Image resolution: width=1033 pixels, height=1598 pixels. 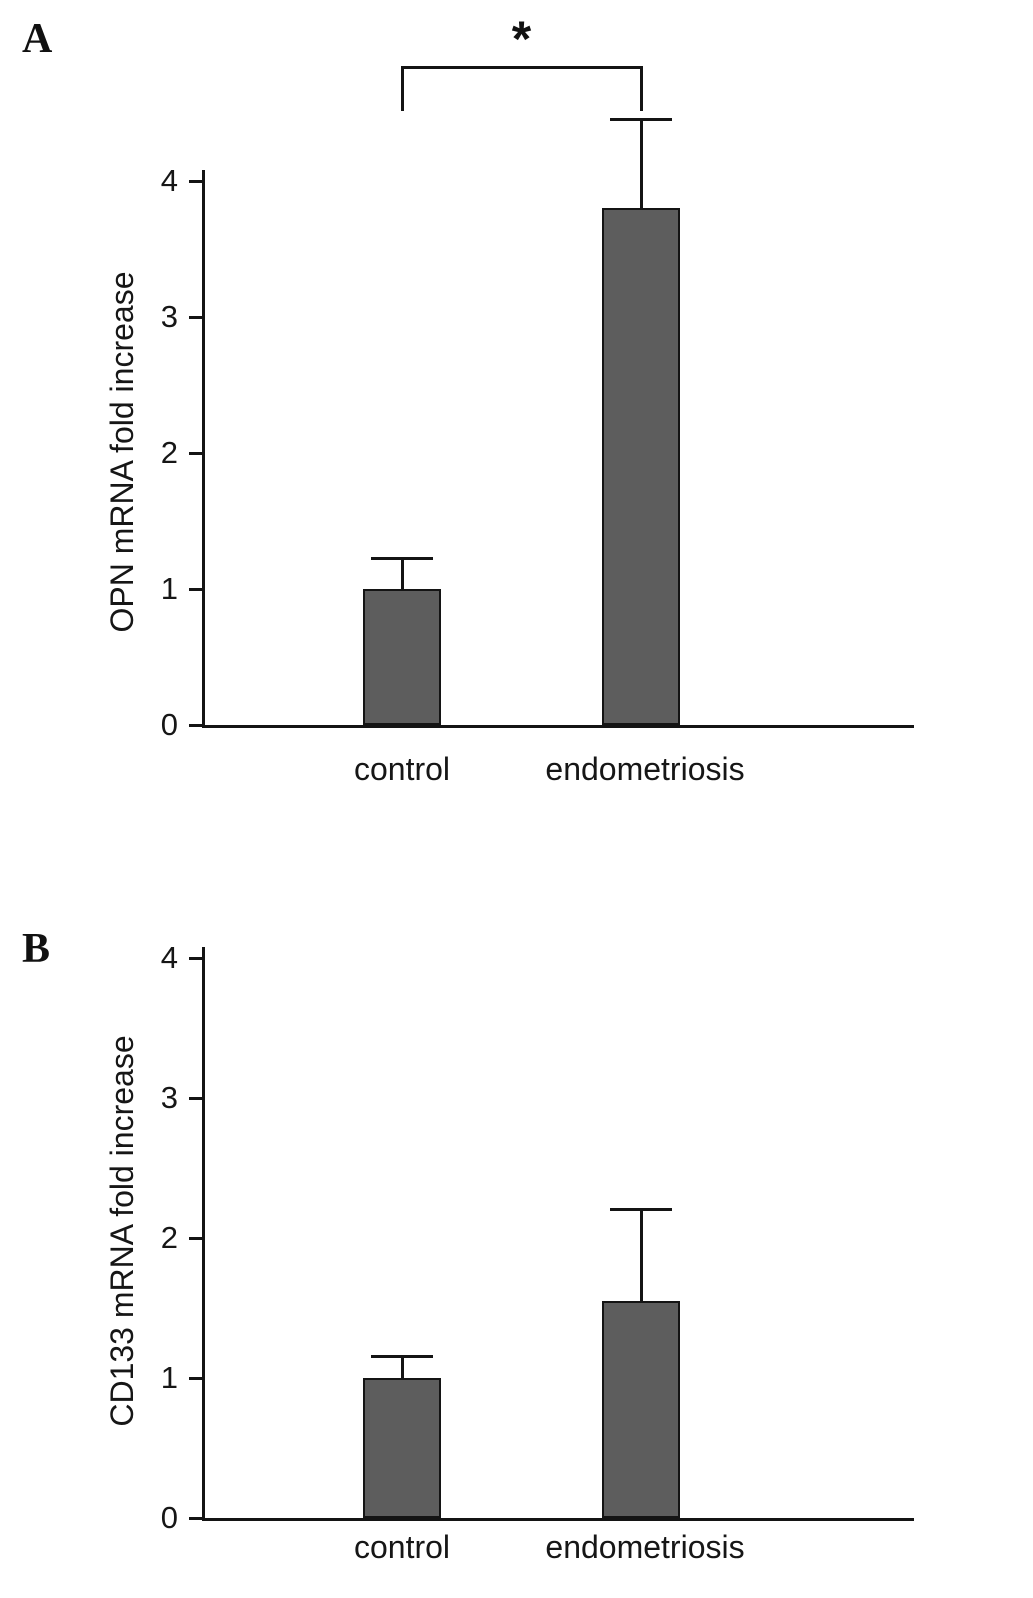 What do you see at coordinates (402, 88) in the screenshot?
I see `significance-bracket-left` at bounding box center [402, 88].